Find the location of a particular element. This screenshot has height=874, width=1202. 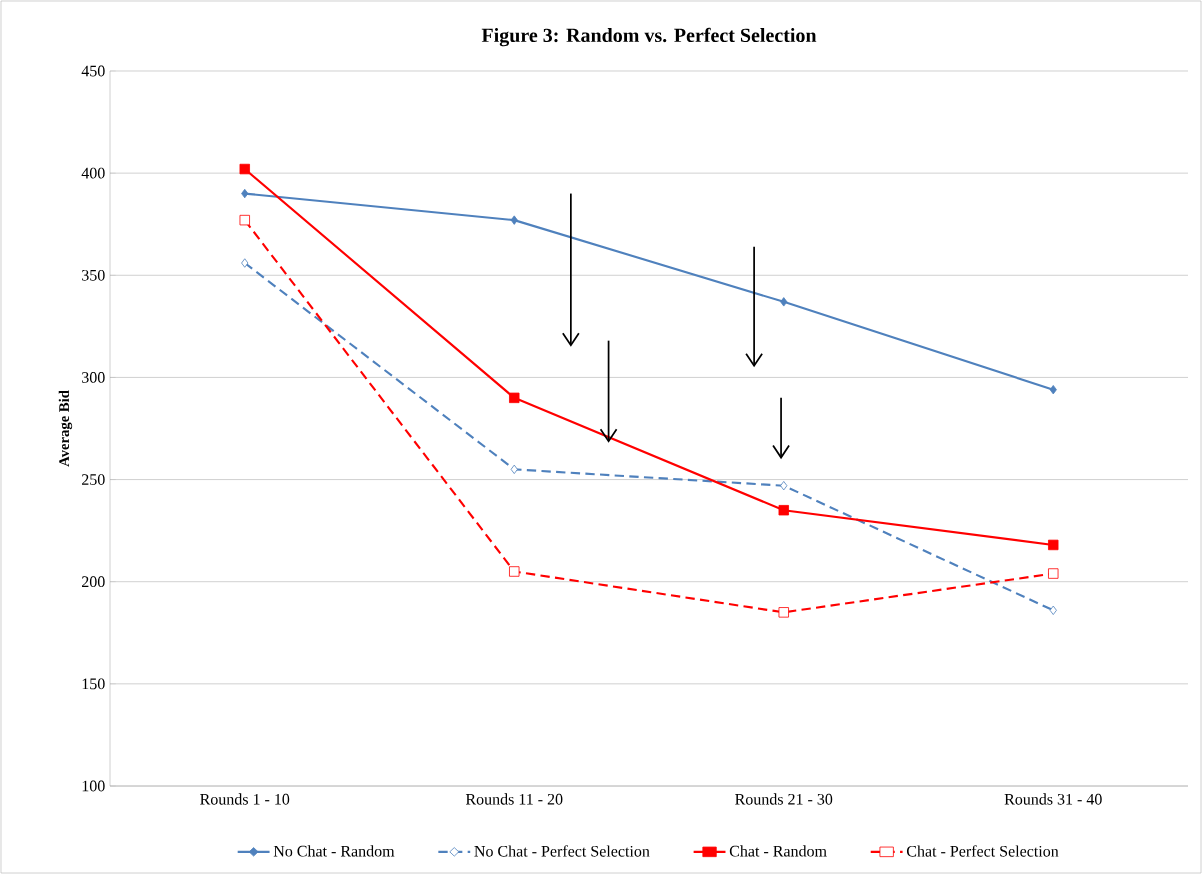

y-tick-label: 450 is located at coordinates (93, 71).